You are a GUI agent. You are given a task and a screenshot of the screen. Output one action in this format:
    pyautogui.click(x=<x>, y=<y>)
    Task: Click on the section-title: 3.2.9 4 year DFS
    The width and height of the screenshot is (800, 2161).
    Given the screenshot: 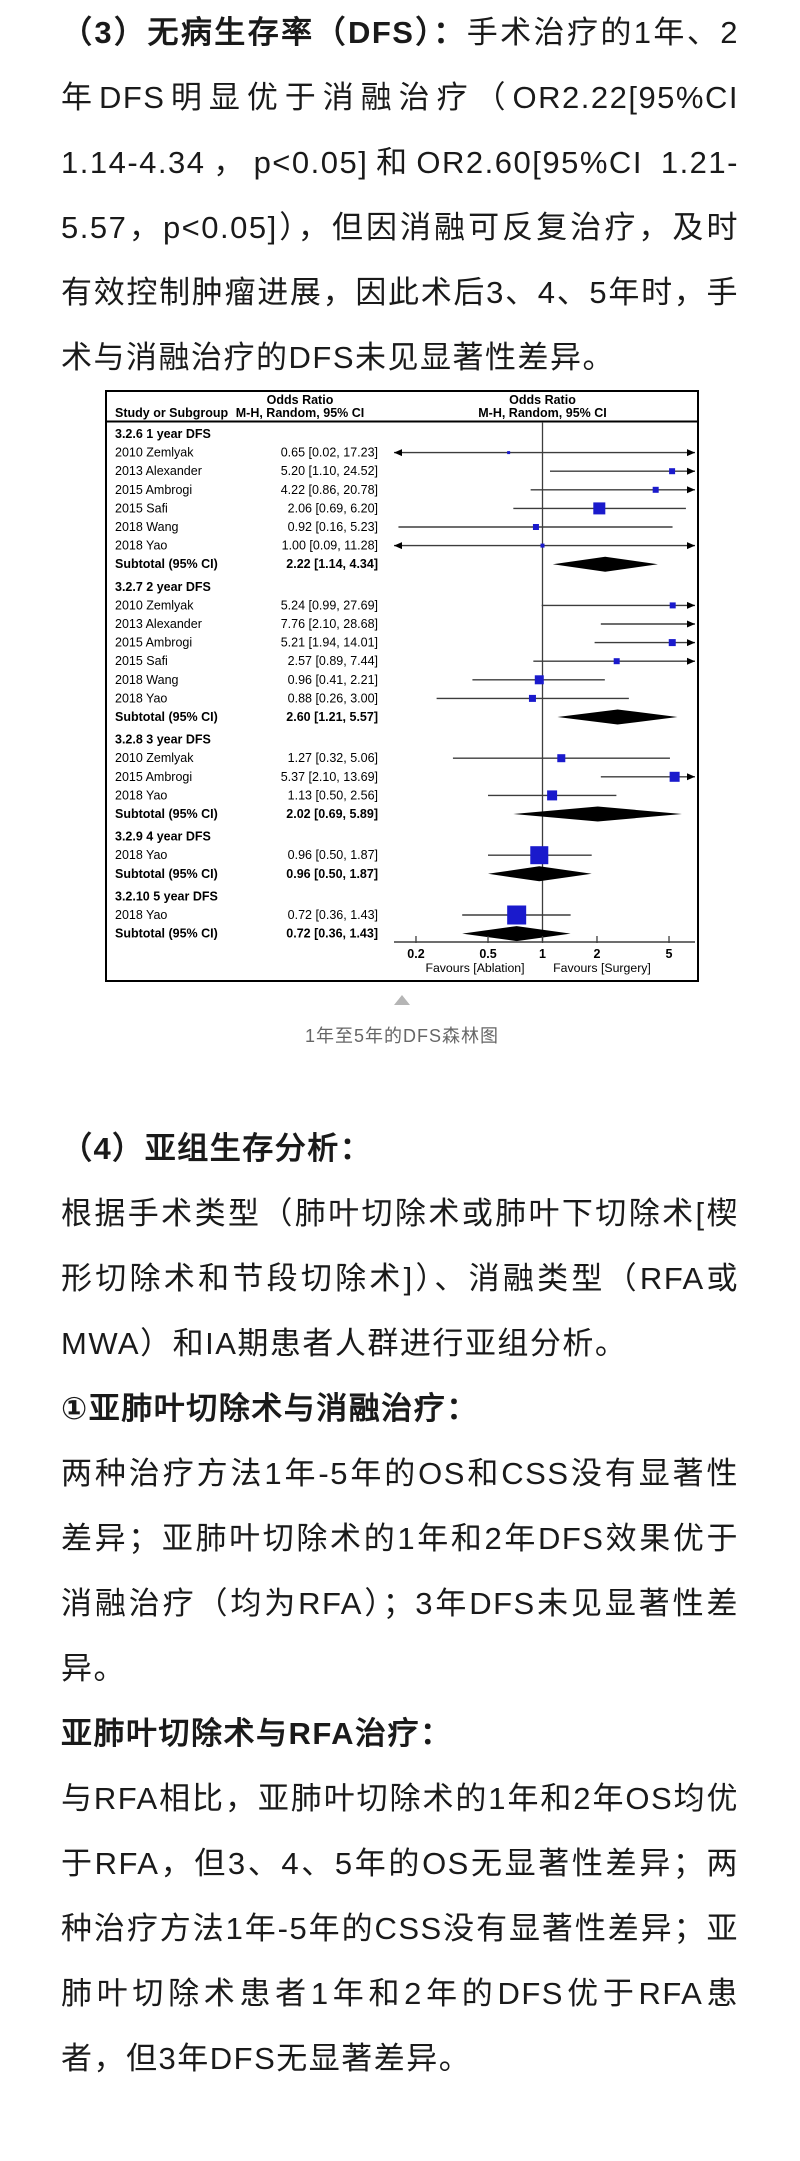 What is the action you would take?
    pyautogui.click(x=163, y=837)
    